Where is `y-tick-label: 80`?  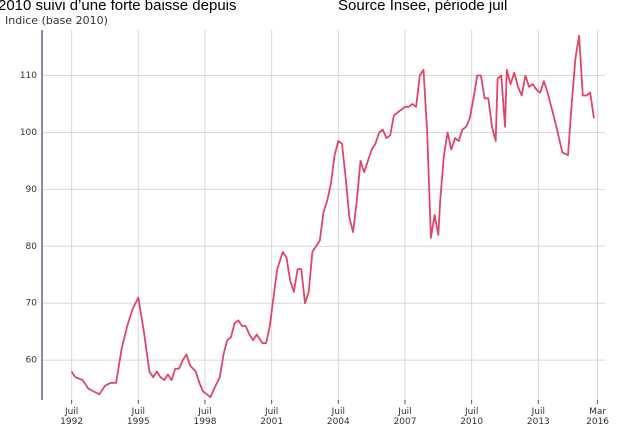 y-tick-label: 80 is located at coordinates (32, 247).